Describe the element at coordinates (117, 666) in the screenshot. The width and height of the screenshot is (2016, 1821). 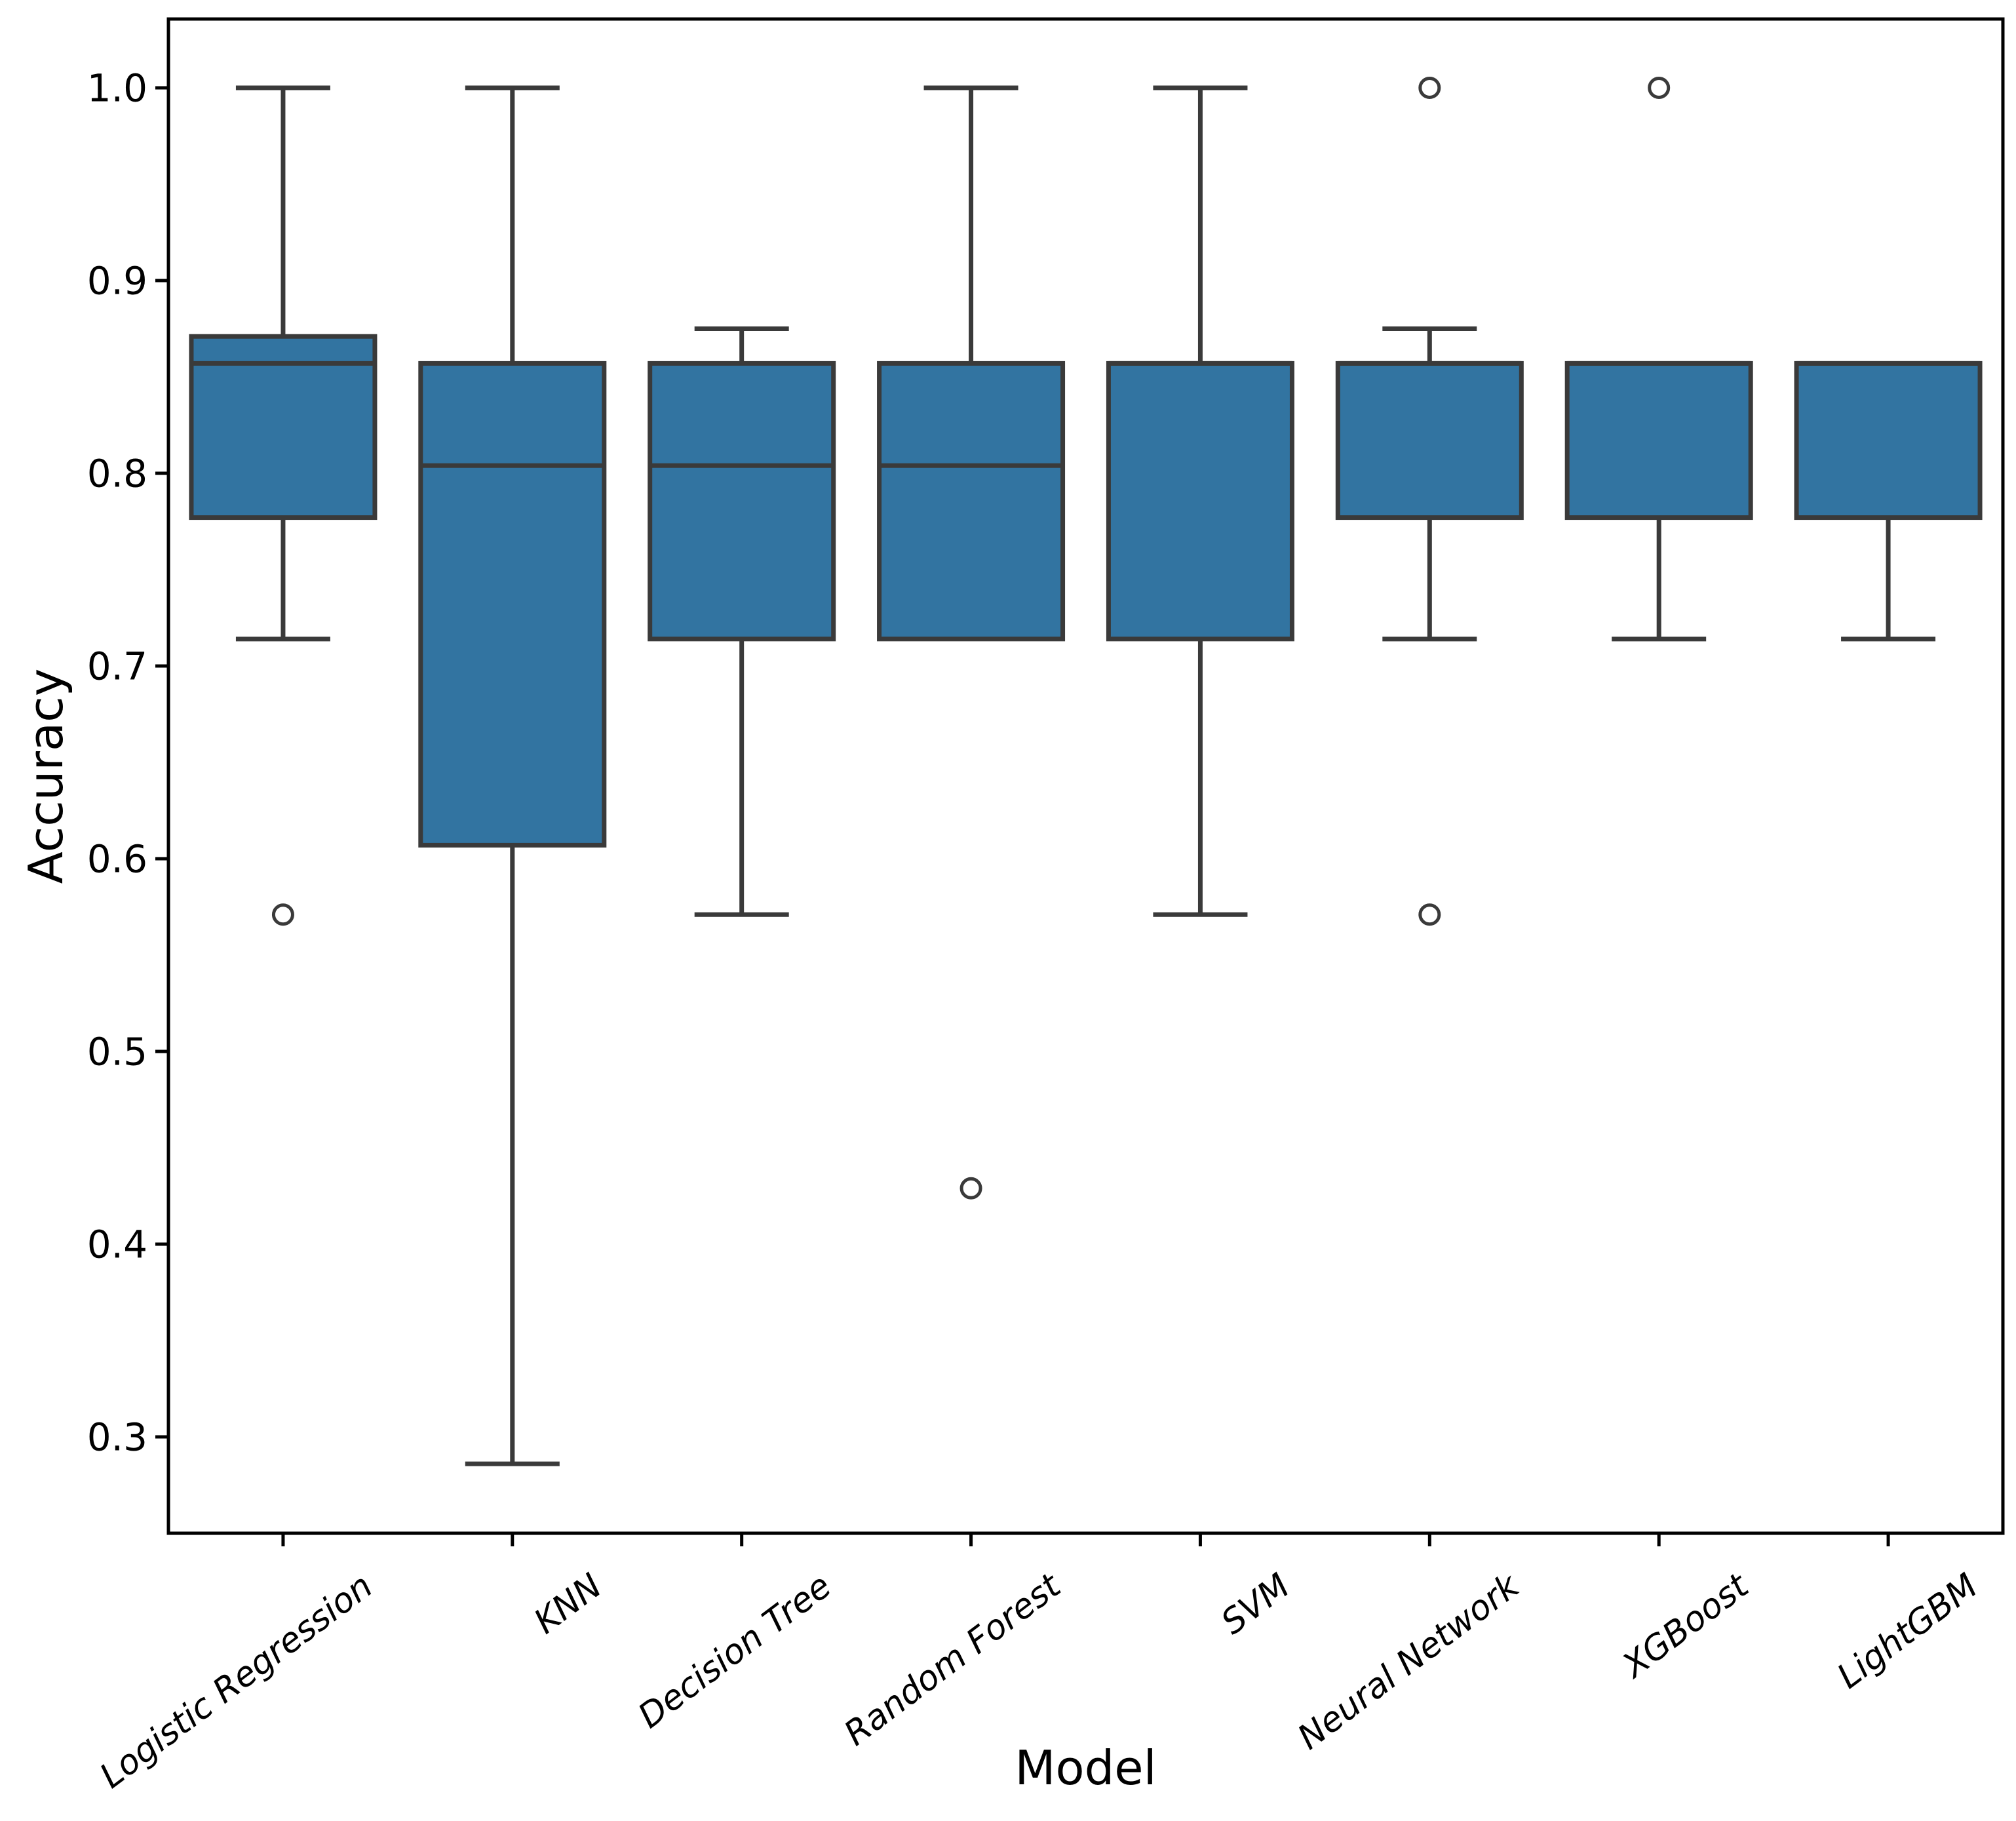
I see `y-tick-label: 0.7` at that location.